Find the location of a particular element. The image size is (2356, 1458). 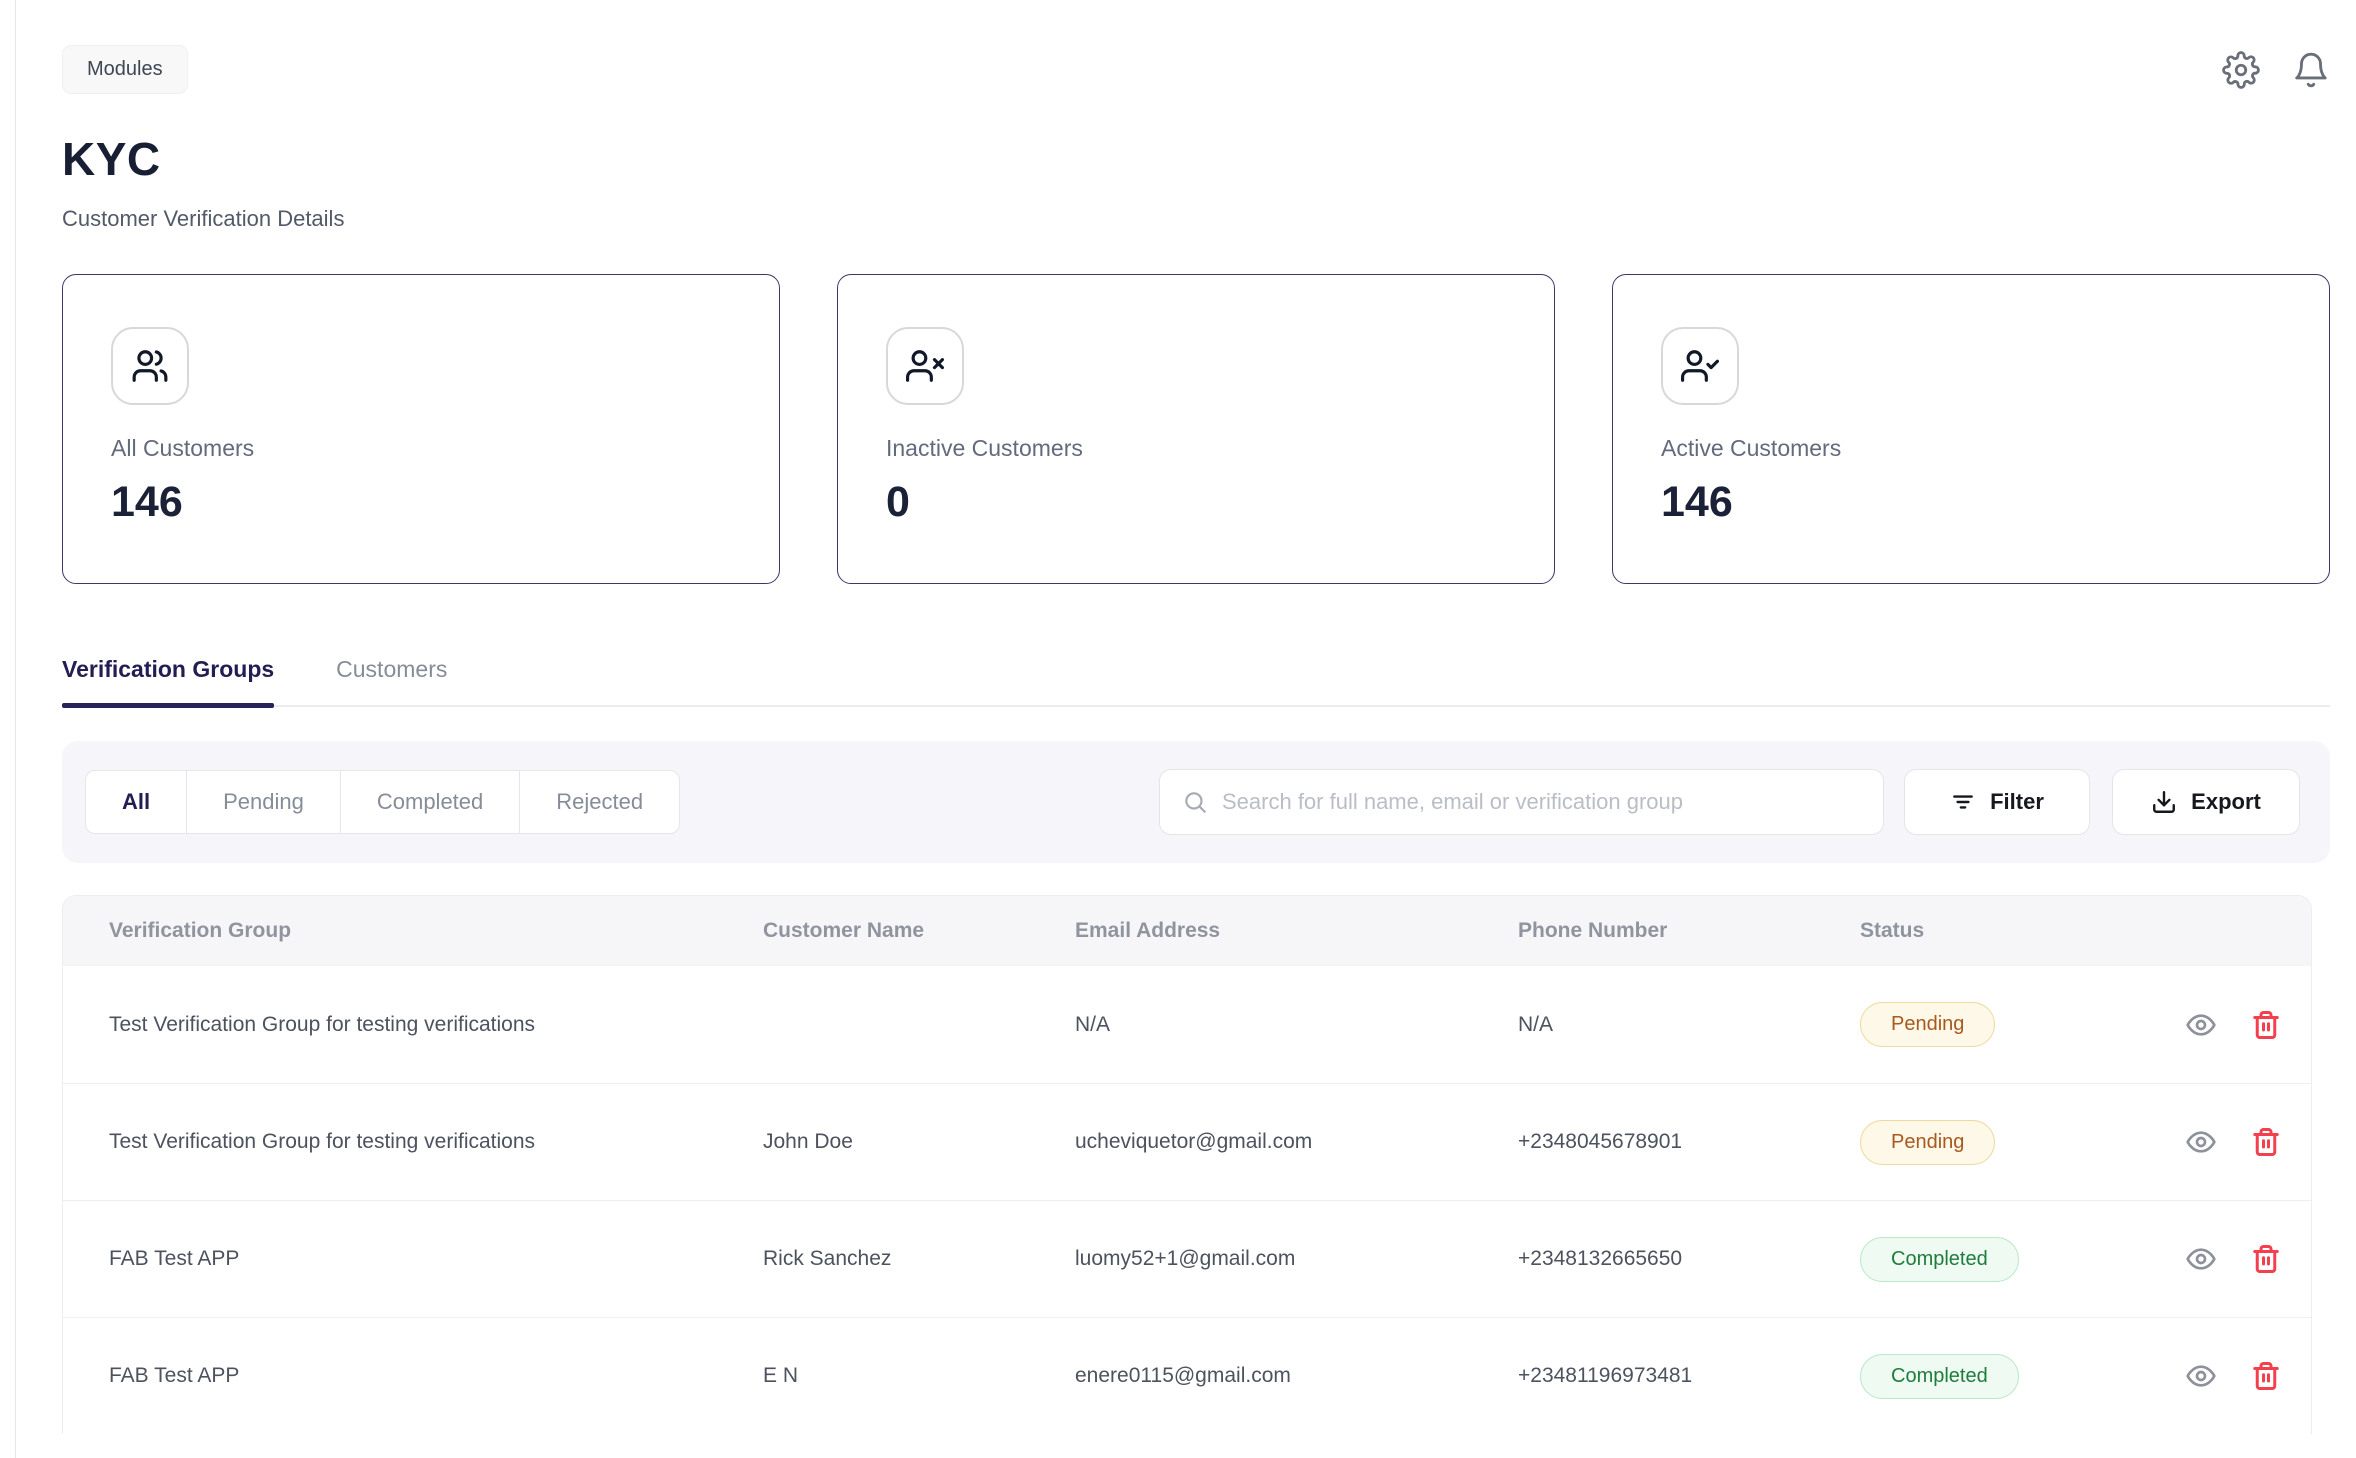

filter-lines-icon is located at coordinates (1963, 802).